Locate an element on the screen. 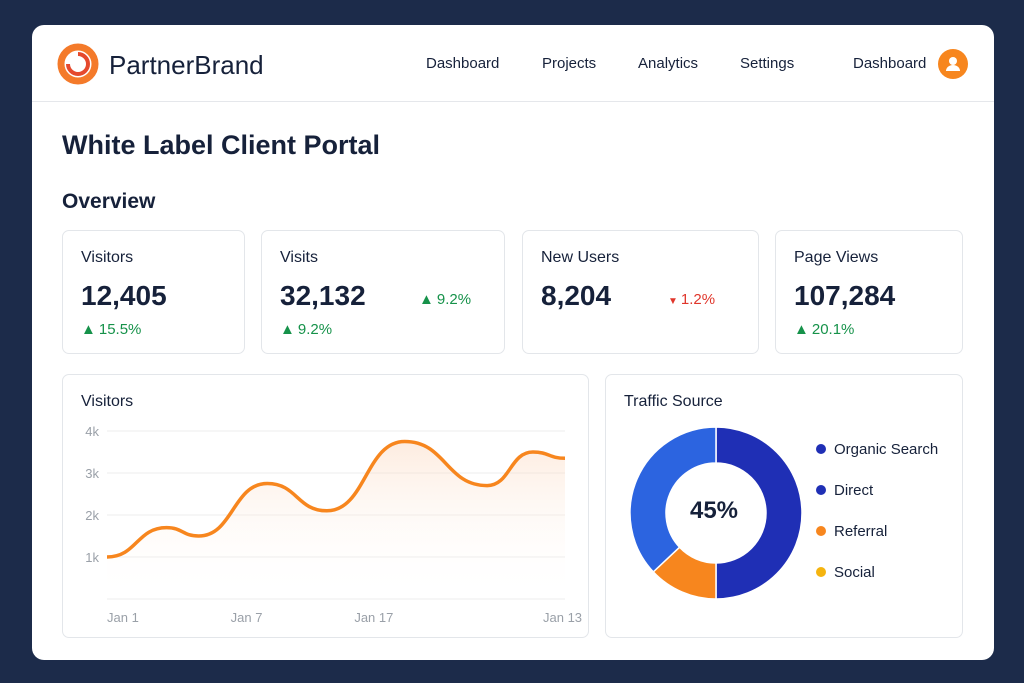 This screenshot has width=1024, height=683. legend-label: Direct is located at coordinates (854, 490).